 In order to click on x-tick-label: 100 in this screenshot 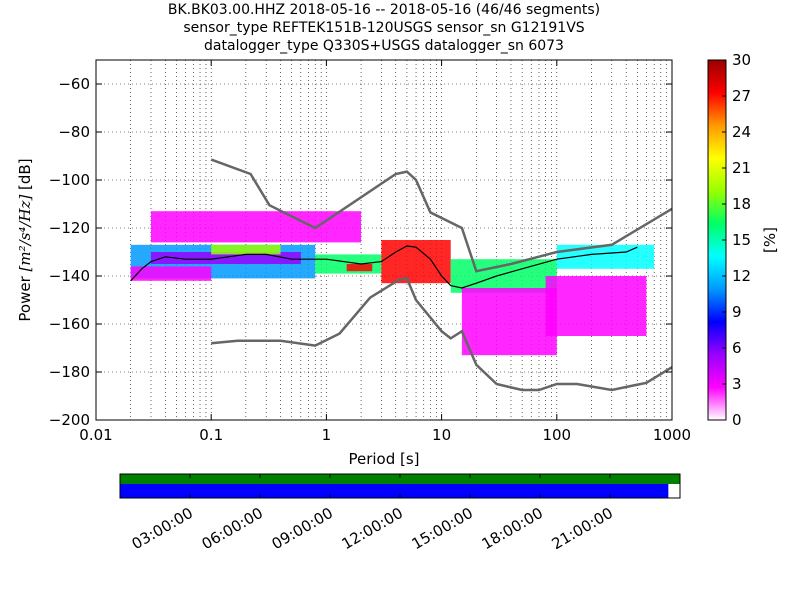, I will do `click(556, 435)`.